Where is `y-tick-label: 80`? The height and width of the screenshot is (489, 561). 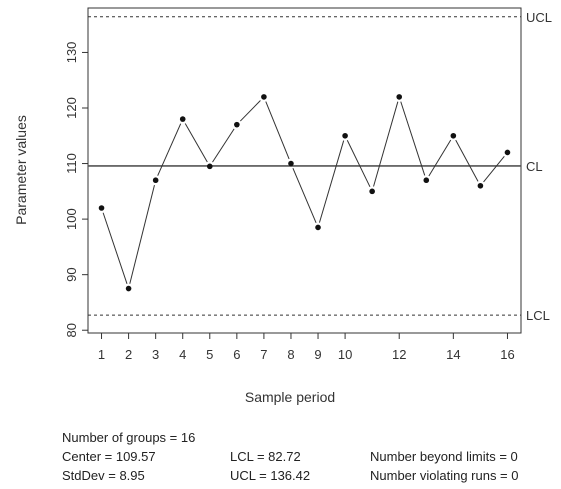 y-tick-label: 80 is located at coordinates (71, 330).